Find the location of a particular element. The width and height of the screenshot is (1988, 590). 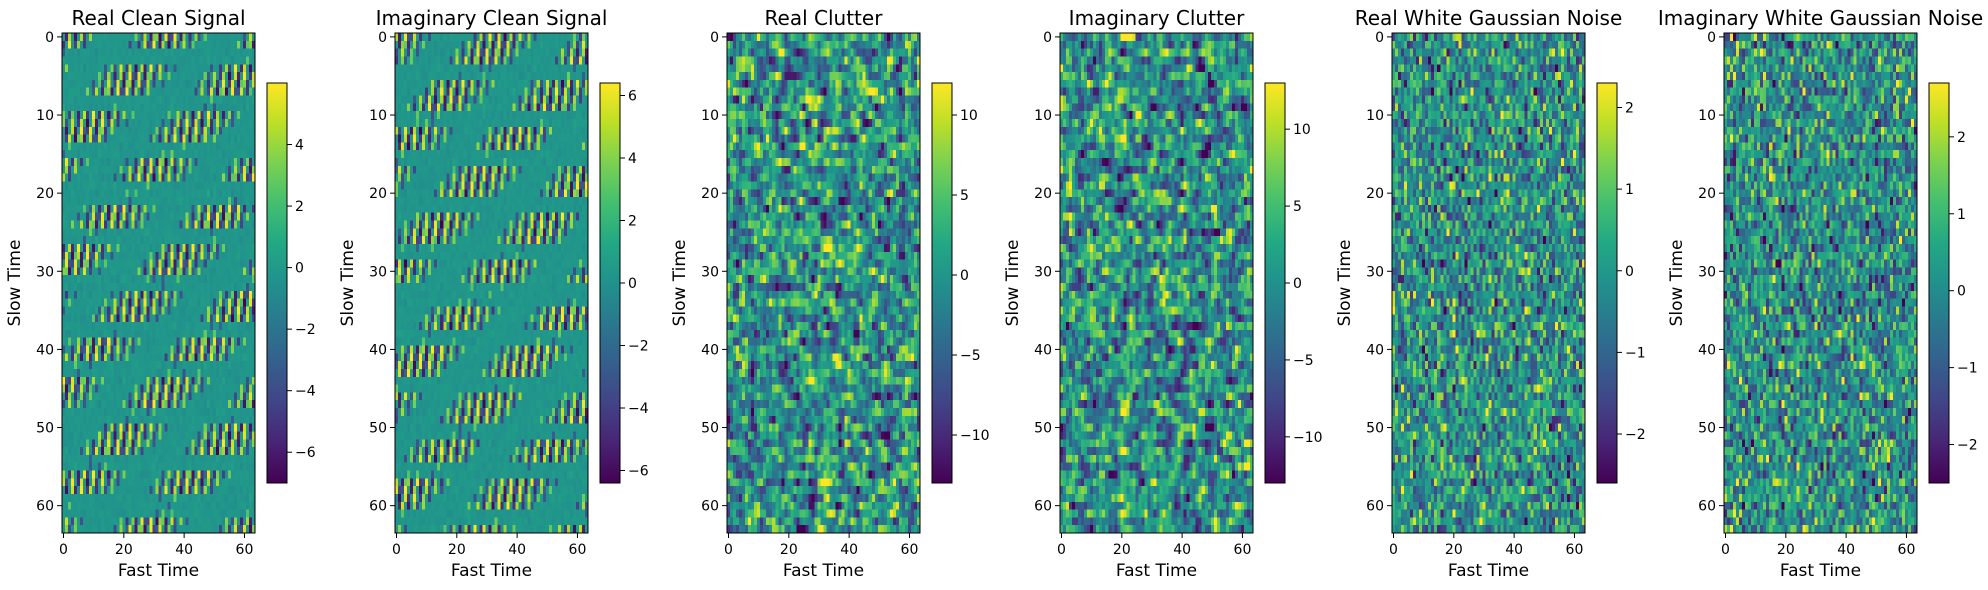

y-axis-label: Slow Time is located at coordinates (15, 283).